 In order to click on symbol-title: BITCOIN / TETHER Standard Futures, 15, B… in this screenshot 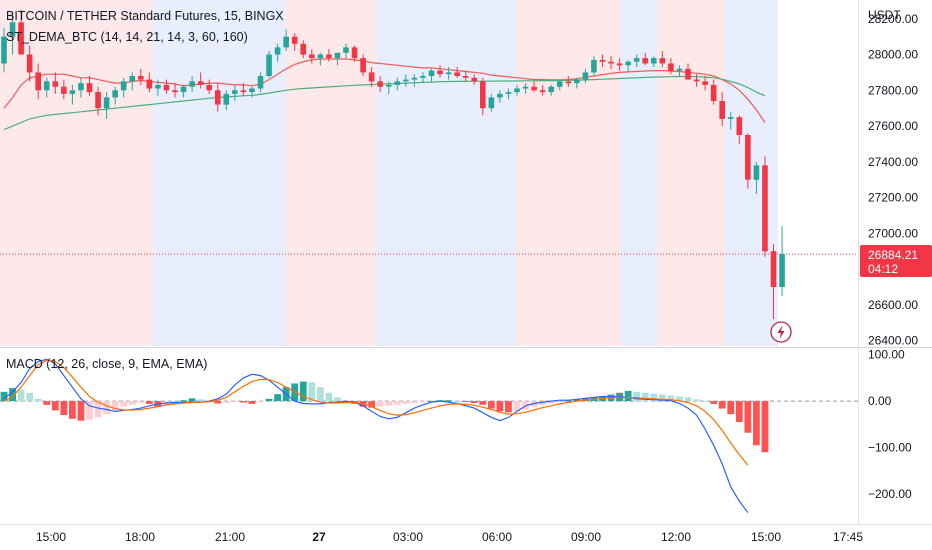, I will do `click(145, 16)`.